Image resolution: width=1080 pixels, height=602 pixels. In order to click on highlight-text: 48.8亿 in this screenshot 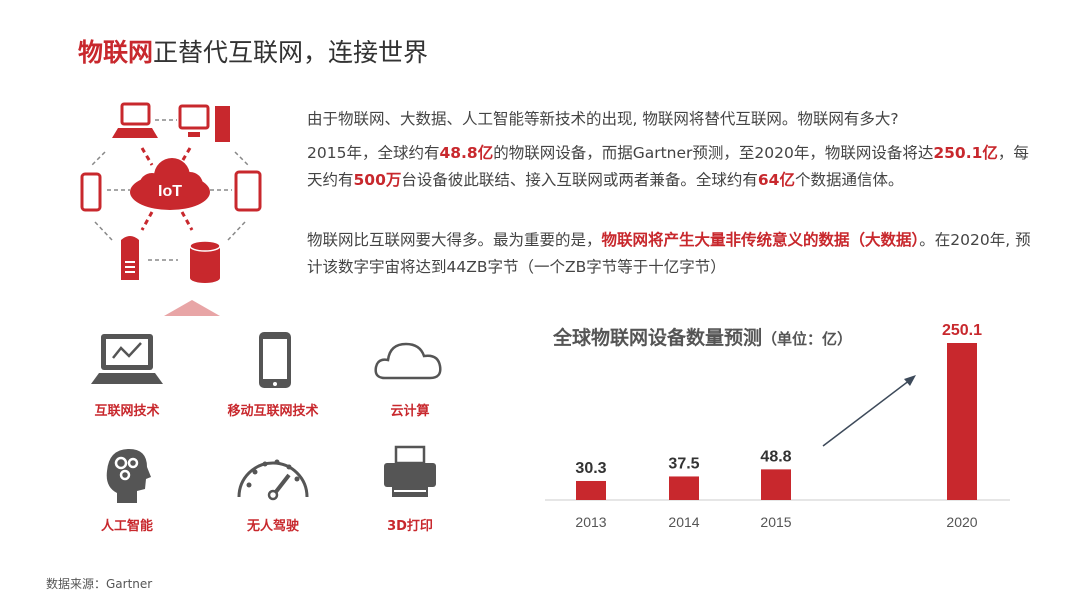, I will do `click(466, 153)`.